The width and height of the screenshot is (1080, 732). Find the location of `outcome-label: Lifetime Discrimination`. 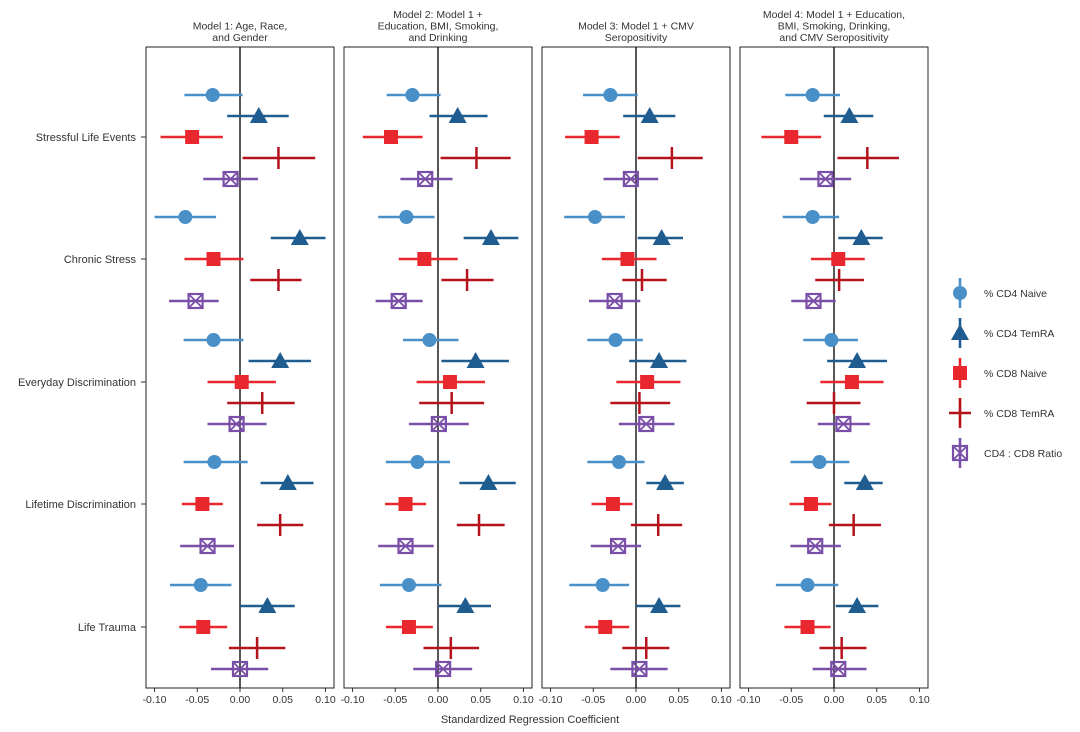

outcome-label: Lifetime Discrimination is located at coordinates (80, 505).